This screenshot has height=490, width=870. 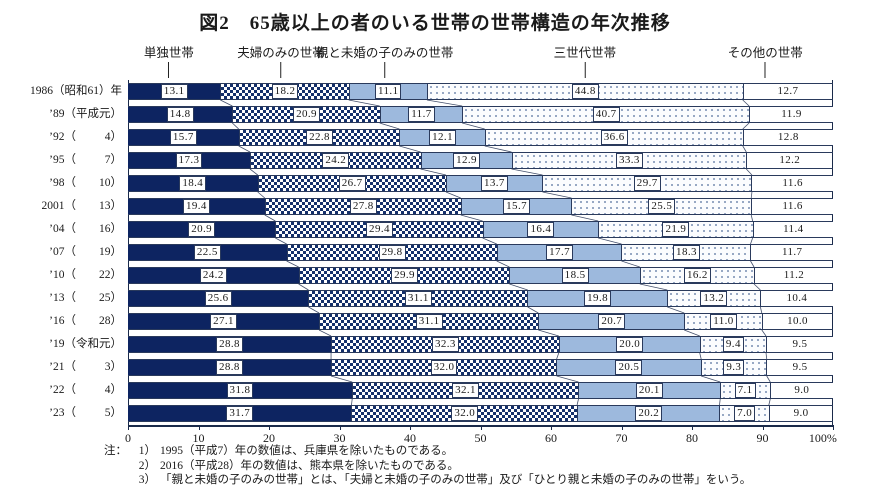 What do you see at coordinates (465, 390) in the screenshot?
I see `bar-segment-2: 32.1` at bounding box center [465, 390].